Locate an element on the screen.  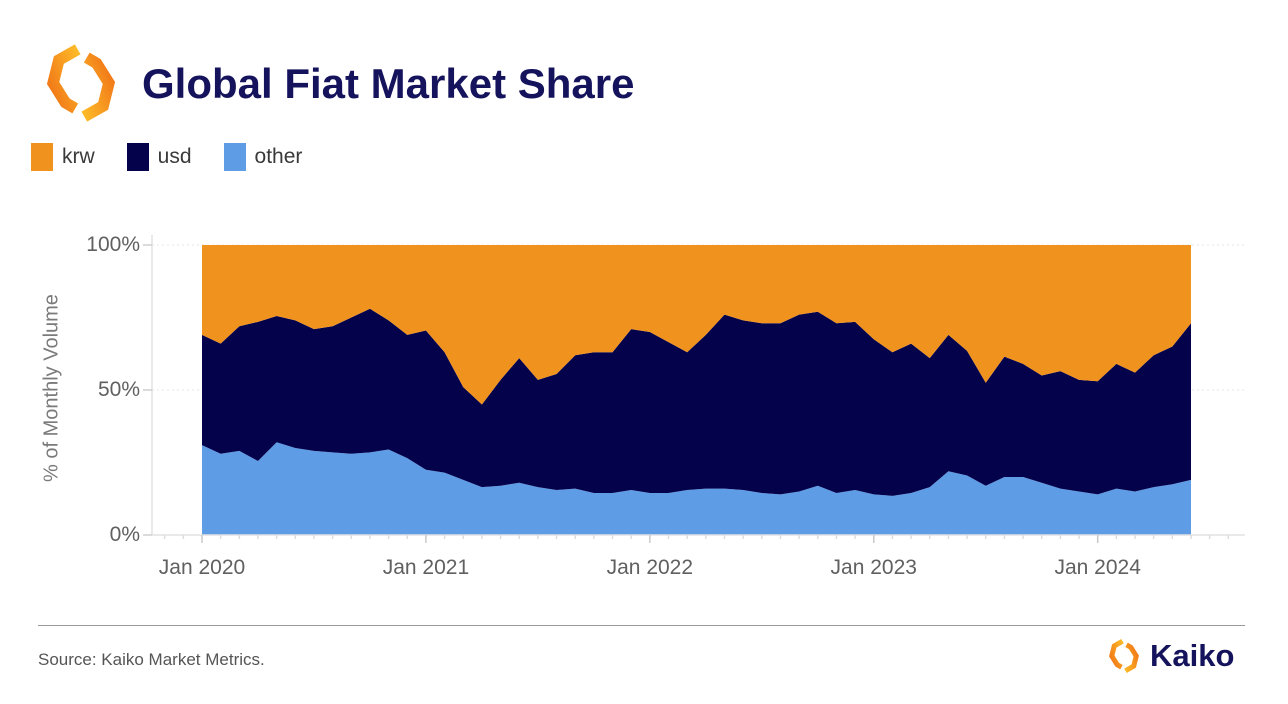
source-note: Source: Kaiko Market Metrics. is located at coordinates (151, 659).